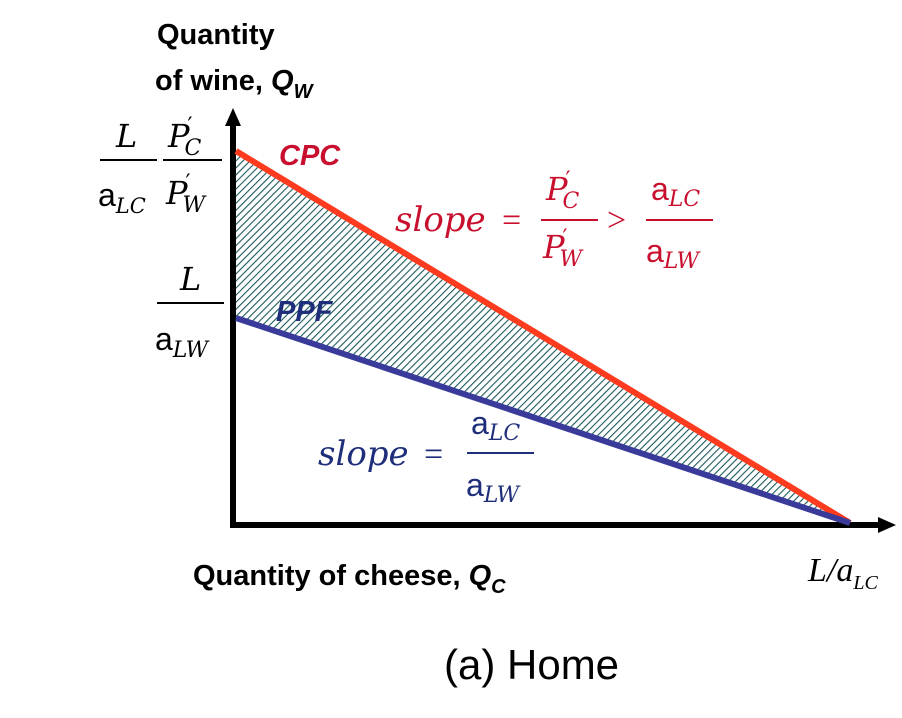  Describe the element at coordinates (310, 156) in the screenshot. I see `cpc-label: CPC` at that location.